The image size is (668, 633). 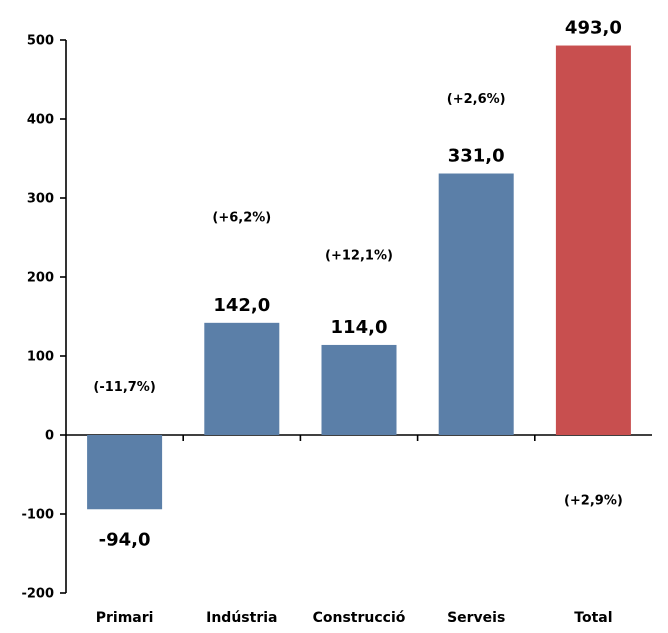 What do you see at coordinates (359, 256) in the screenshot?
I see `pct-change-label: (+12,1%)` at bounding box center [359, 256].